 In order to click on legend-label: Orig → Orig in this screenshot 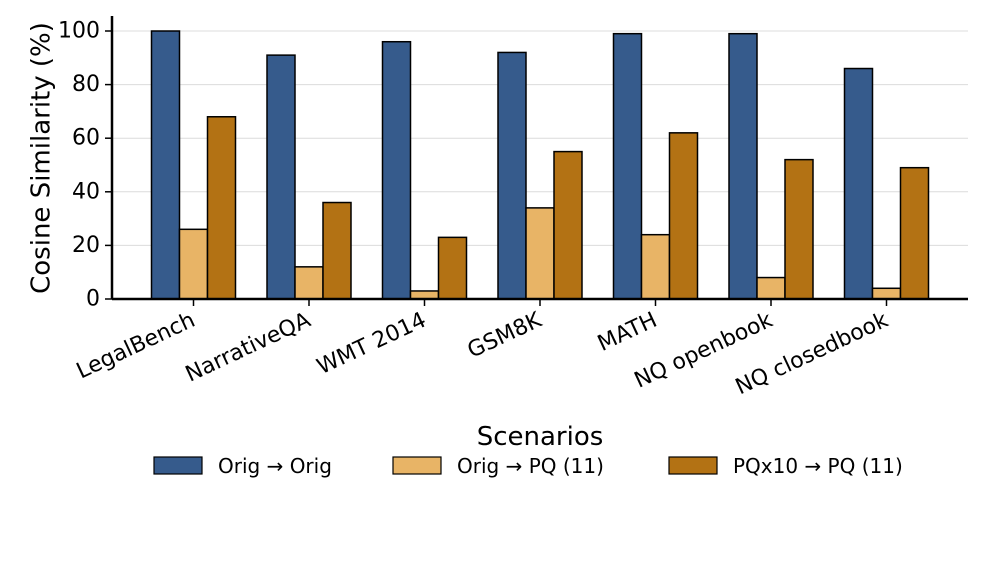, I will do `click(275, 466)`.